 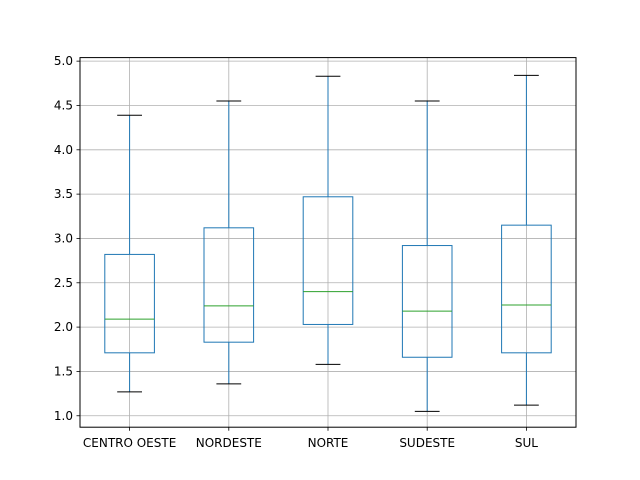 I want to click on box-norte, so click(x=328, y=220).